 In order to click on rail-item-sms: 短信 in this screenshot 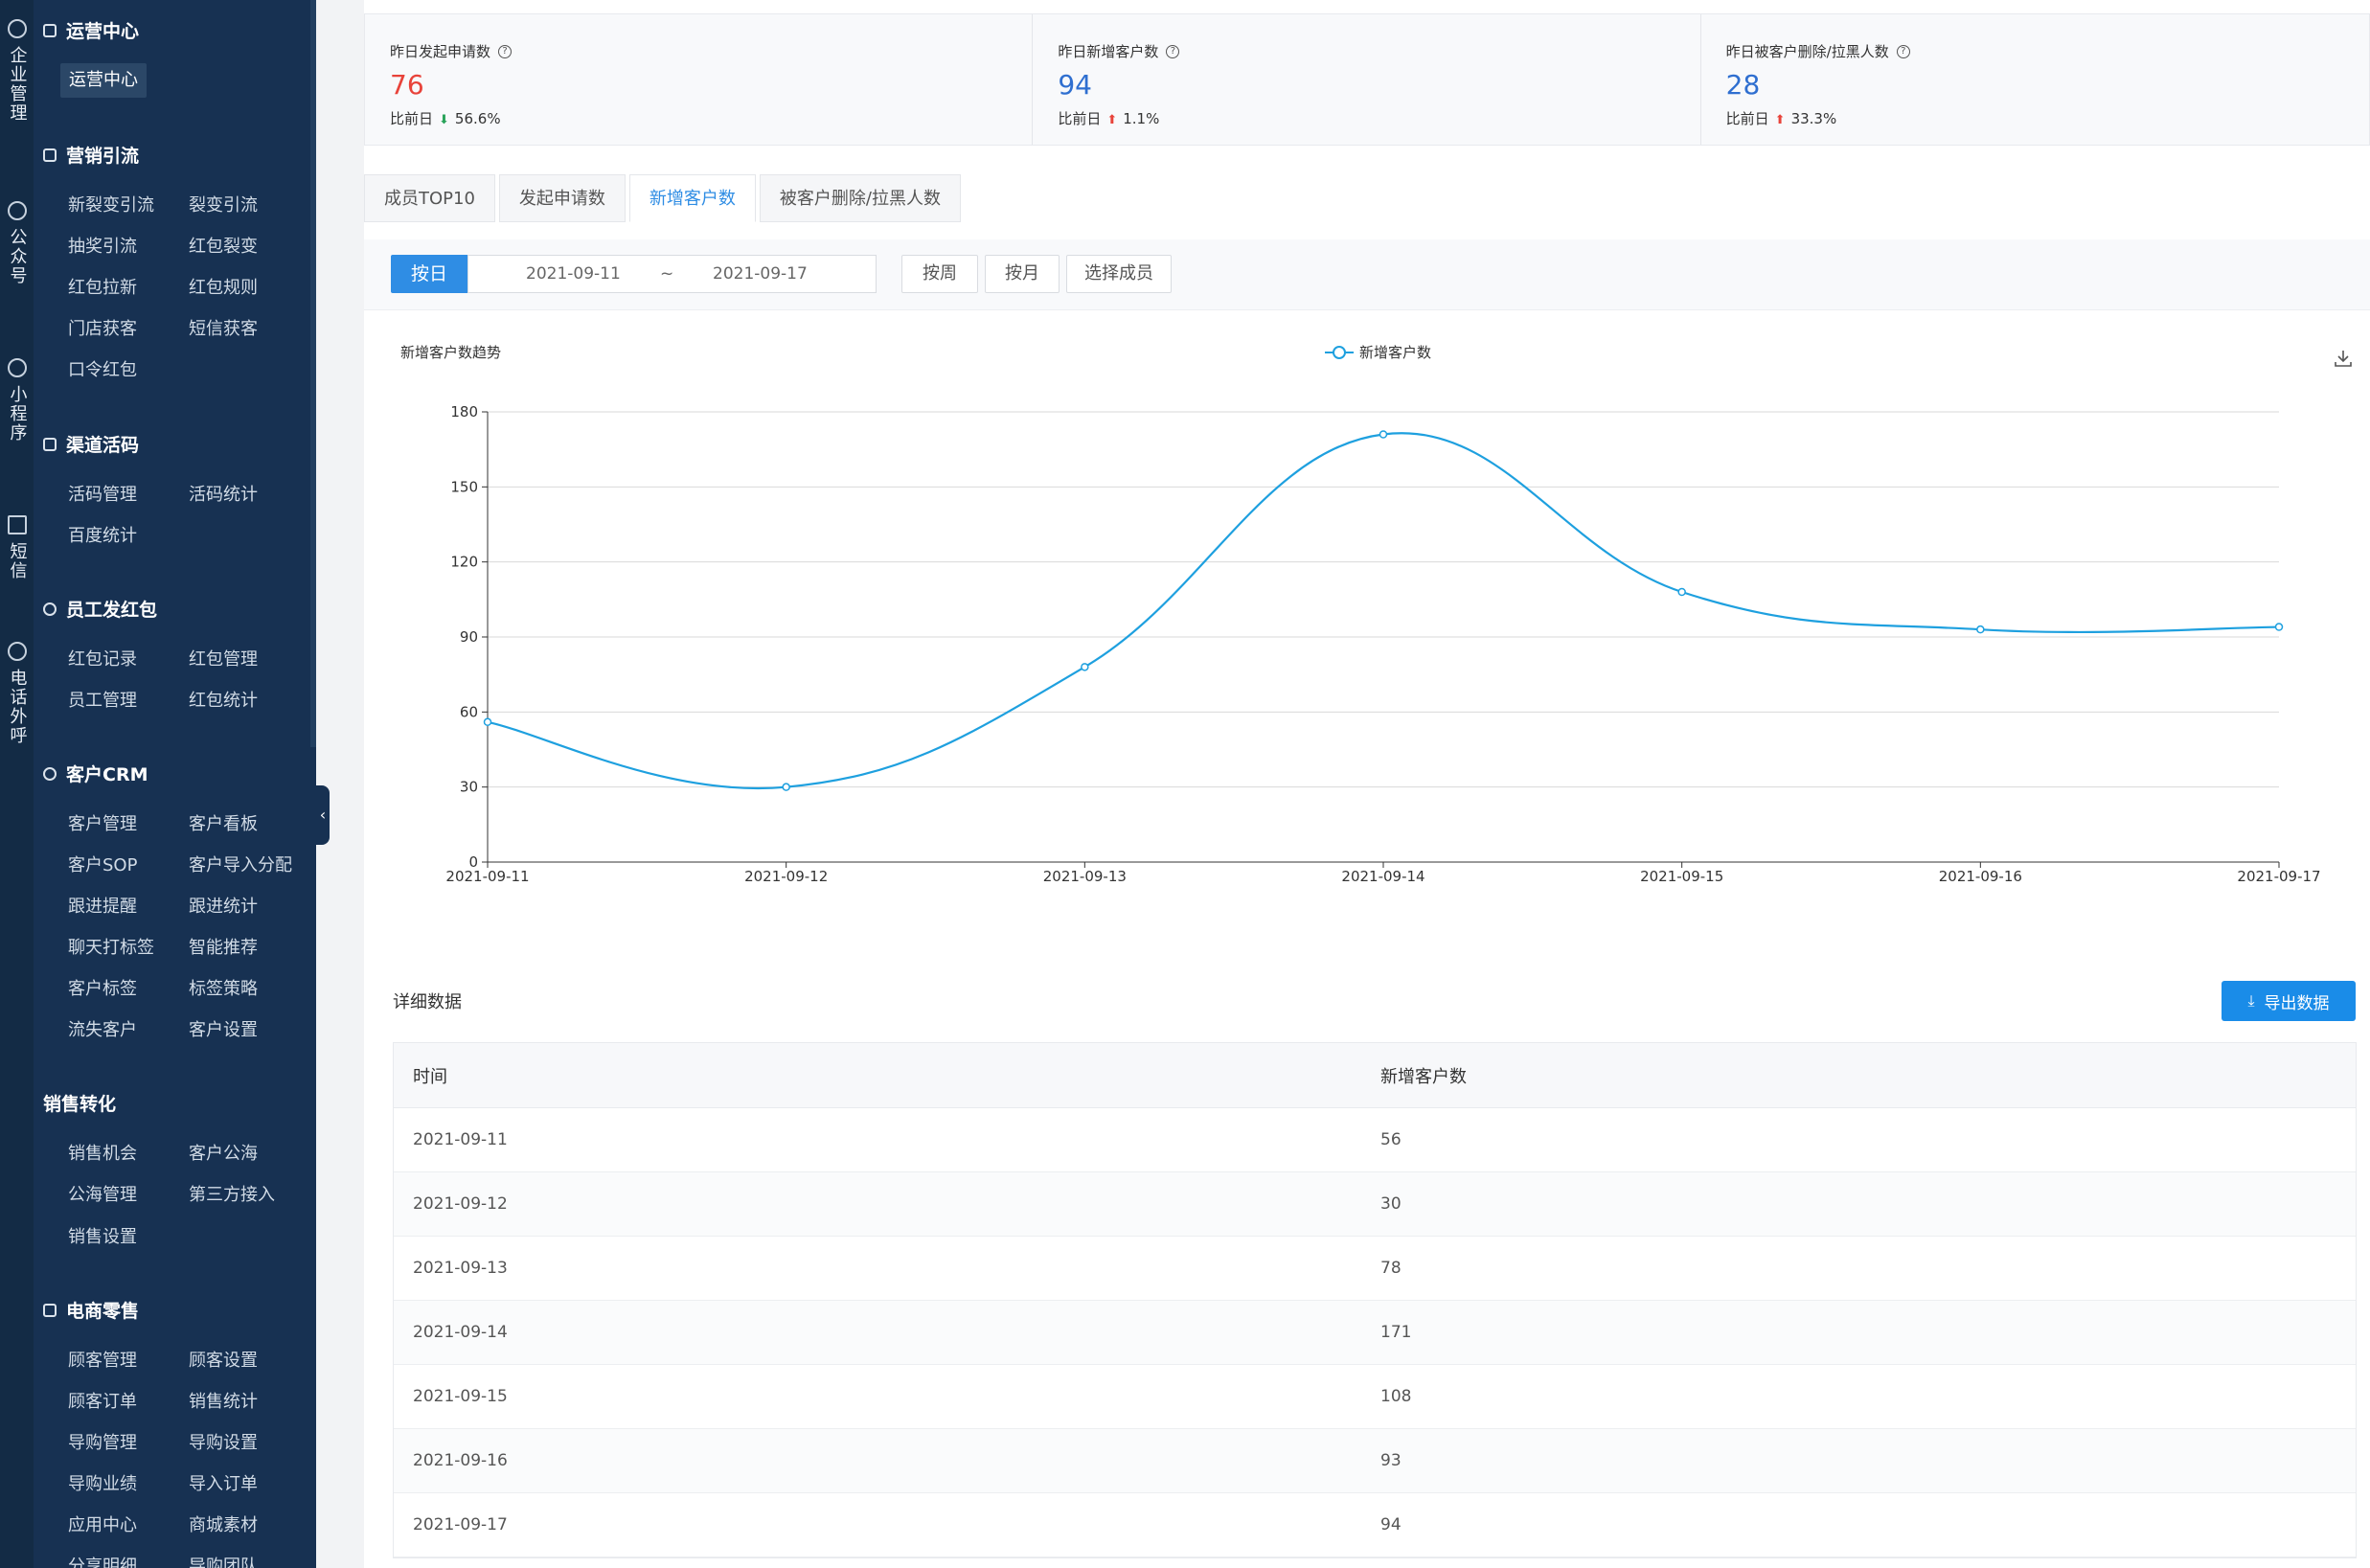, I will do `click(17, 548)`.